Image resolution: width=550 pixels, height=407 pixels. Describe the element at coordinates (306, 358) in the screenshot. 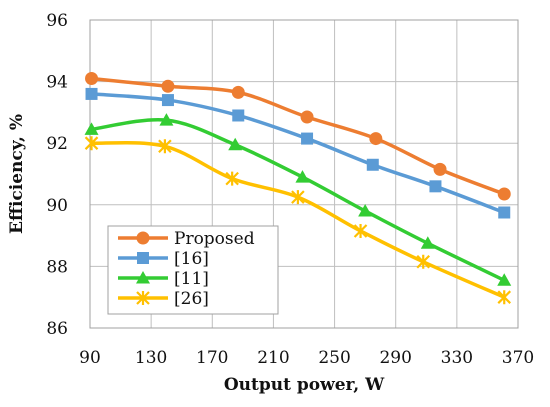

I see `x-tick-labels: 90 130 170 210 250 290 330 370` at that location.